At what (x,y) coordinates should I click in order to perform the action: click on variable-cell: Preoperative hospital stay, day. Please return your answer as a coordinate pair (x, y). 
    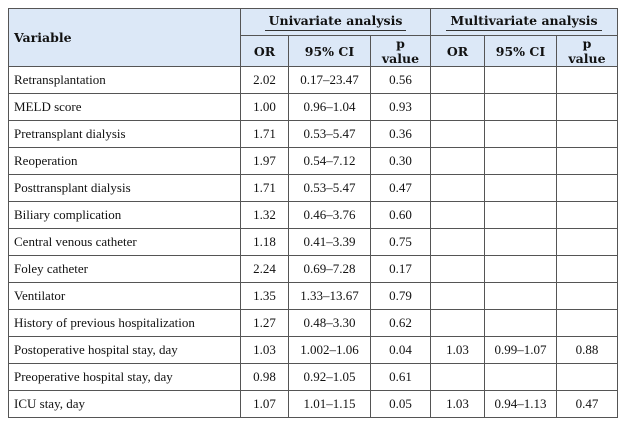
    Looking at the image, I should click on (124, 377).